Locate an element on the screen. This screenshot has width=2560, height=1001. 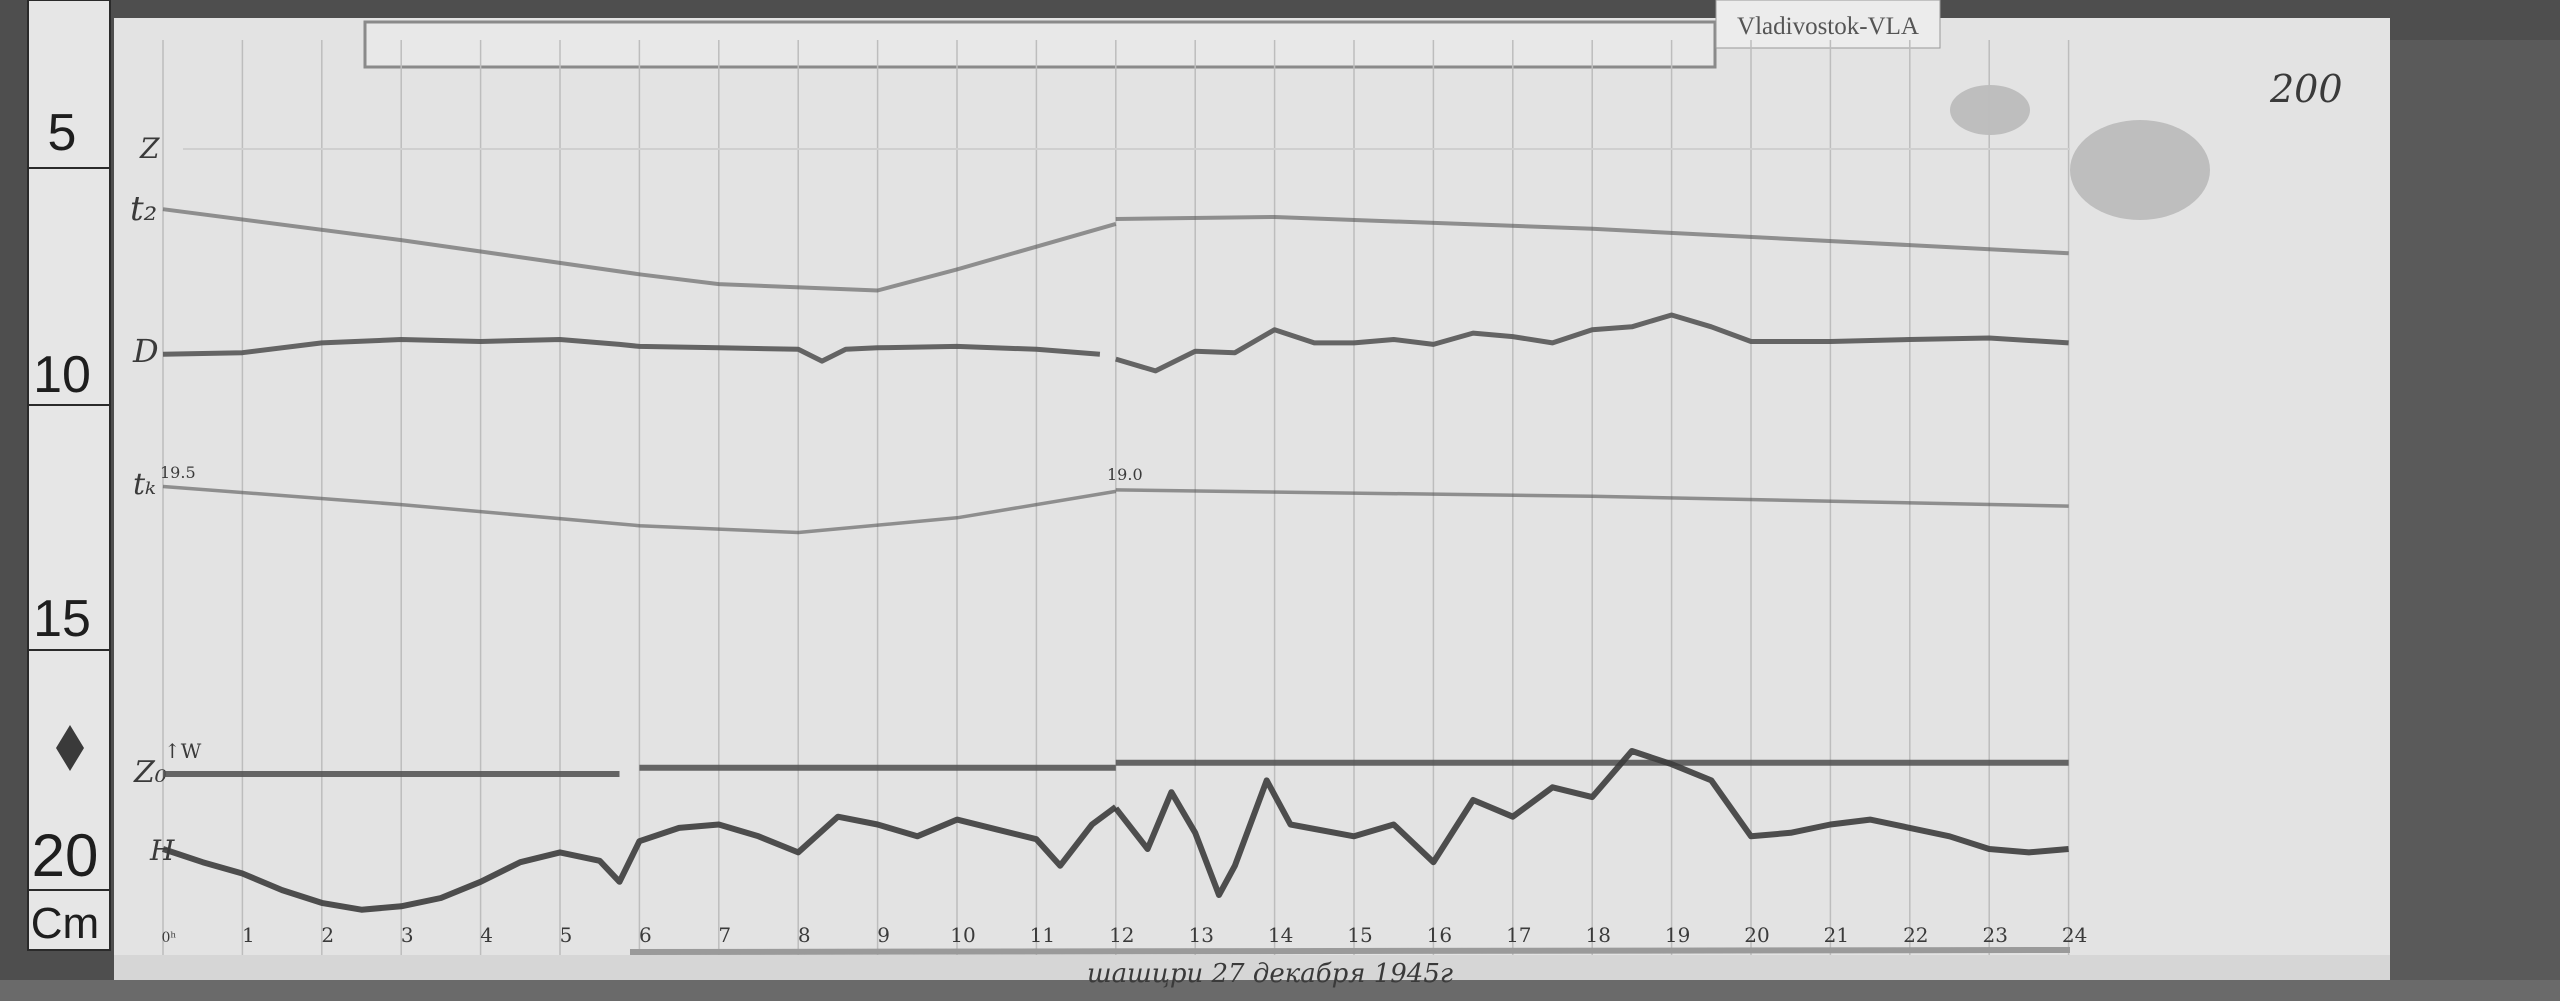
hour-tick-label: 7 is located at coordinates (724, 935).